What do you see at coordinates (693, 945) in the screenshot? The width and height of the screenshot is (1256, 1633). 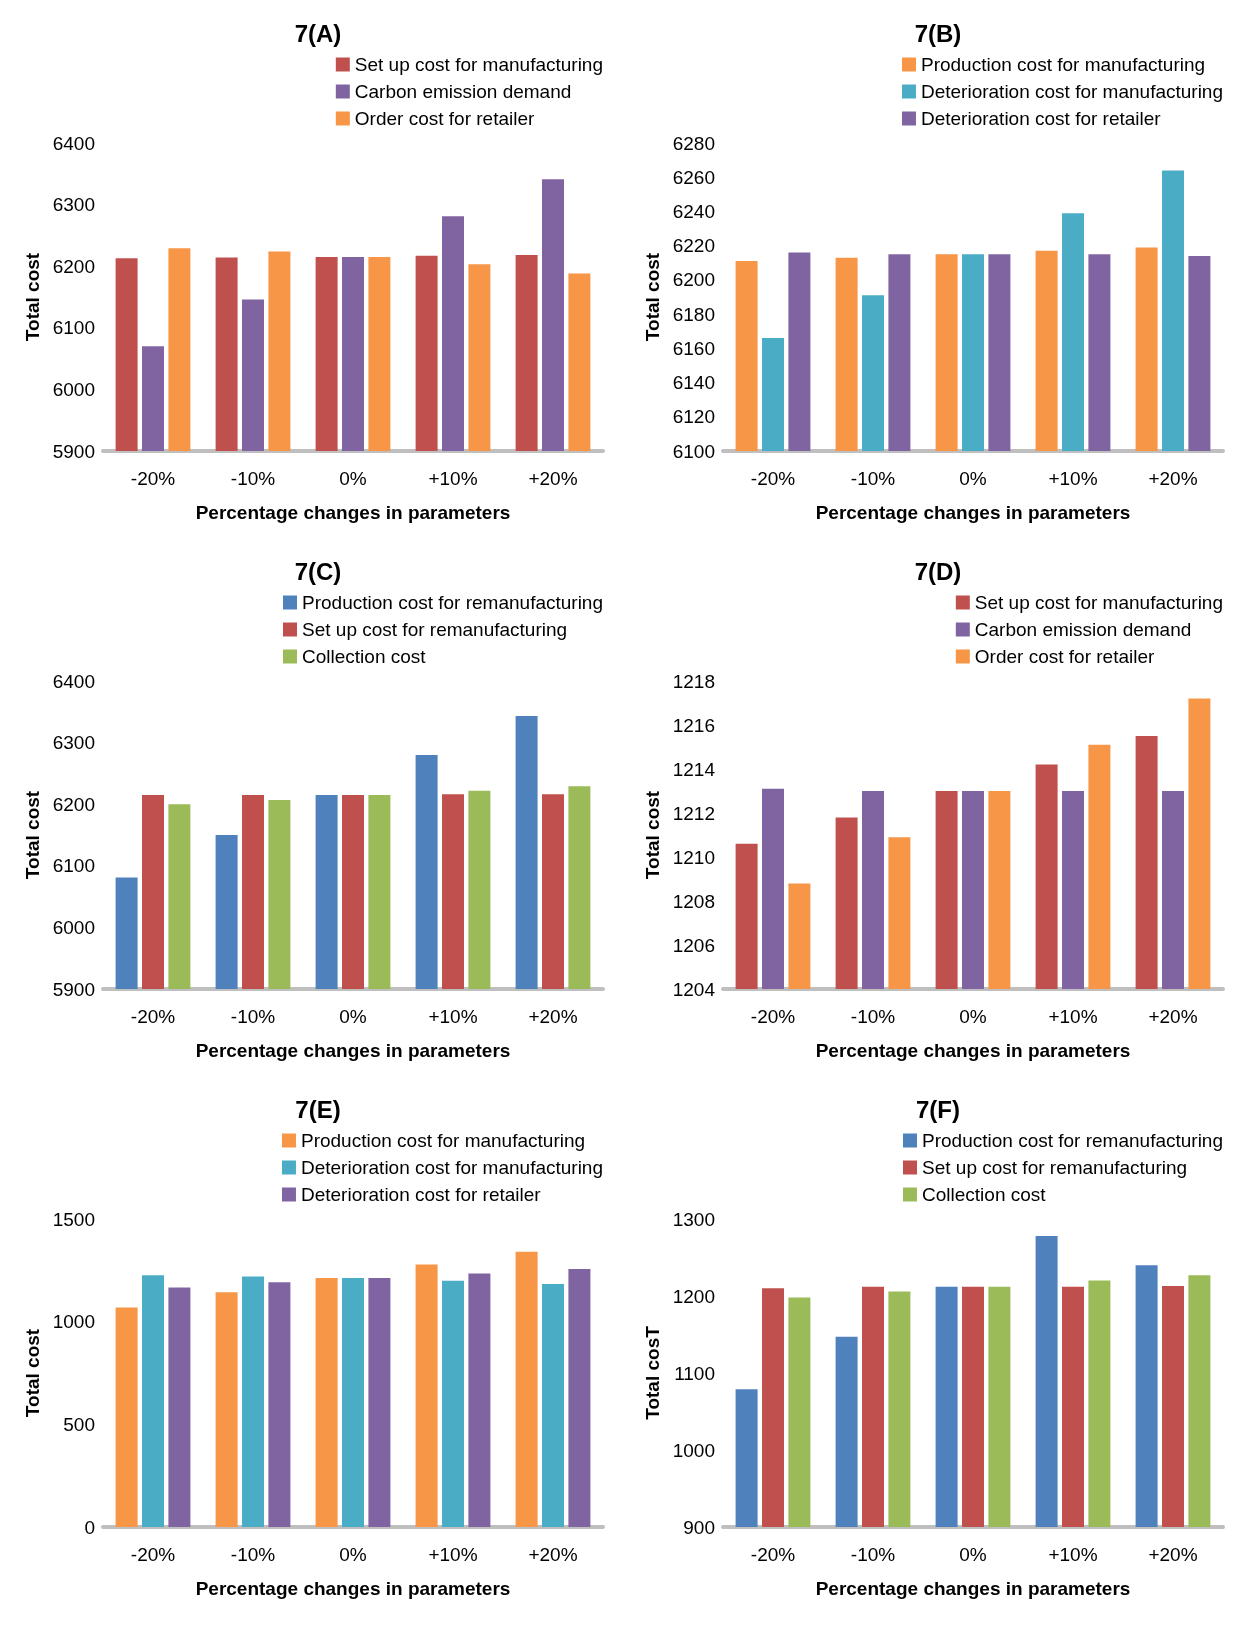 I see `y-tick-label: 1206` at bounding box center [693, 945].